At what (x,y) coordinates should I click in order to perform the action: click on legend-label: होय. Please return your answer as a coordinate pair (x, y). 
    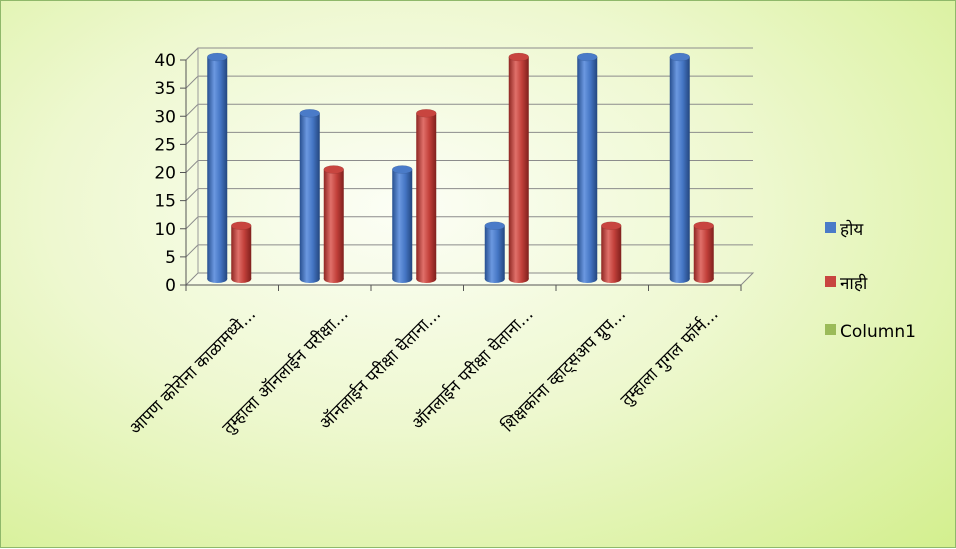
    Looking at the image, I should click on (852, 229).